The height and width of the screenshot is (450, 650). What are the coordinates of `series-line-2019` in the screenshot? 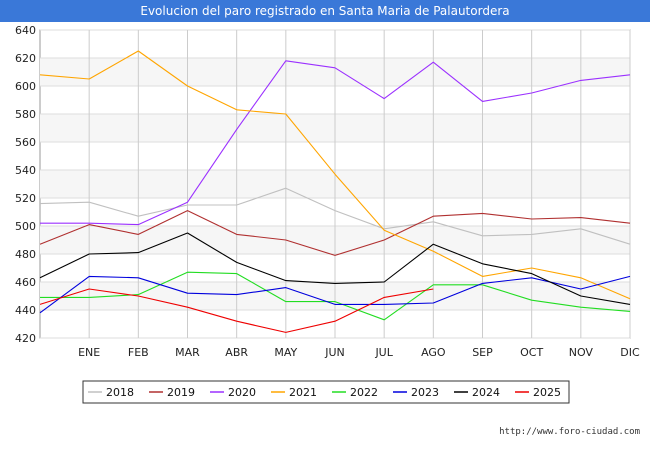 It's located at (335, 233).